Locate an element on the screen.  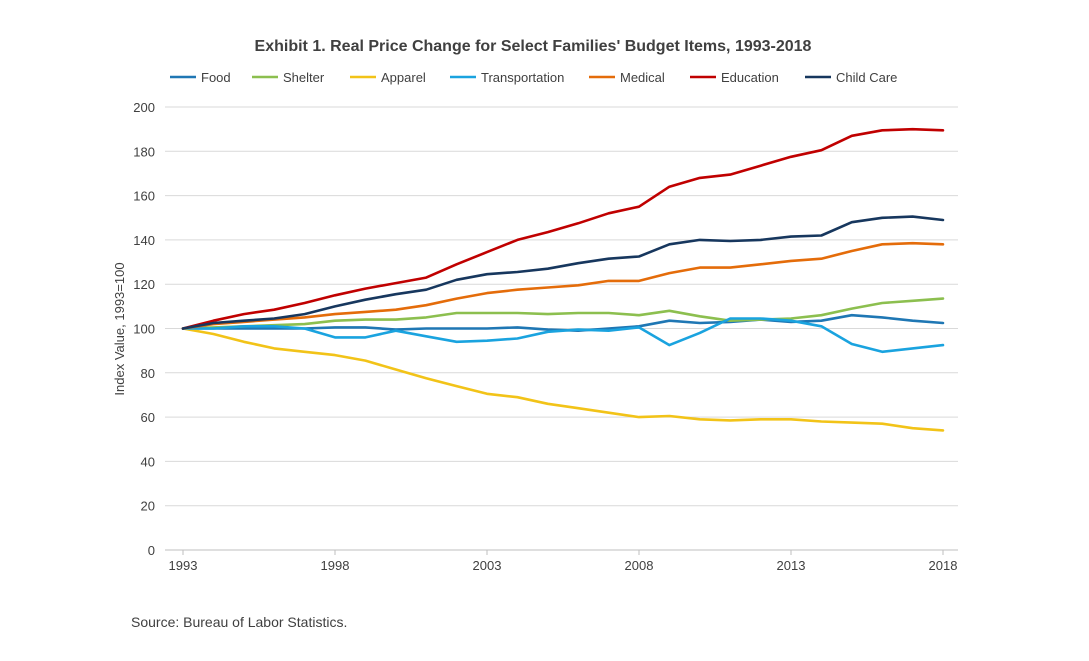
y-tick-label: 80 is located at coordinates (148, 373).